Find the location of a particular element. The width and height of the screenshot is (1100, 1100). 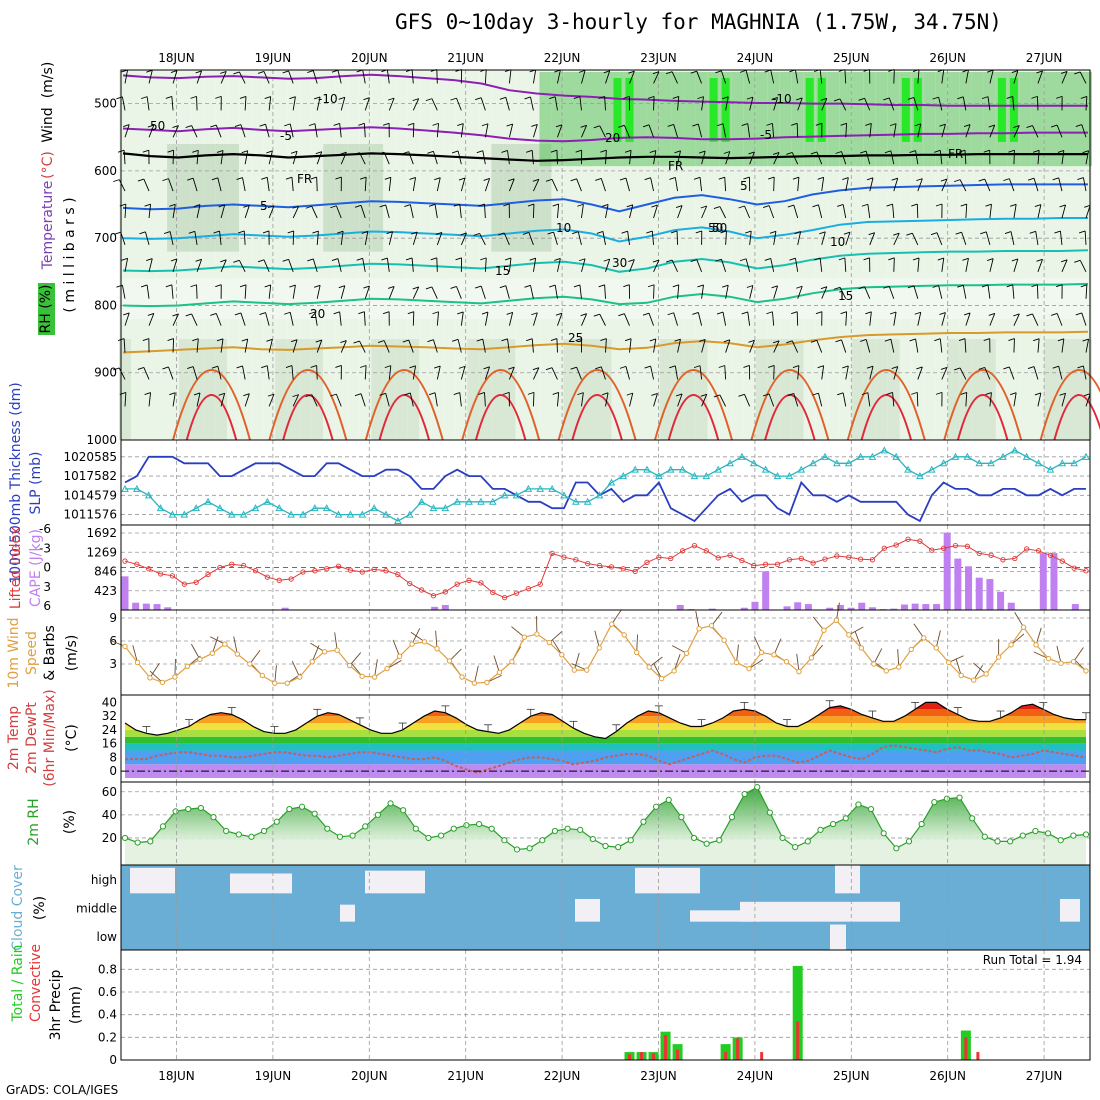

x-tick-label-top: 26JUN is located at coordinates (947, 58).